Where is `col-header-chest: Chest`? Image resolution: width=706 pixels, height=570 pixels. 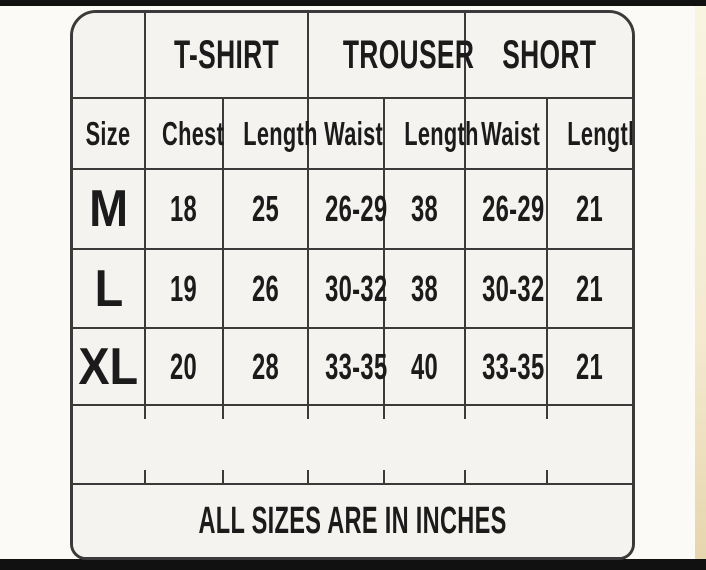 col-header-chest: Chest is located at coordinates (184, 134).